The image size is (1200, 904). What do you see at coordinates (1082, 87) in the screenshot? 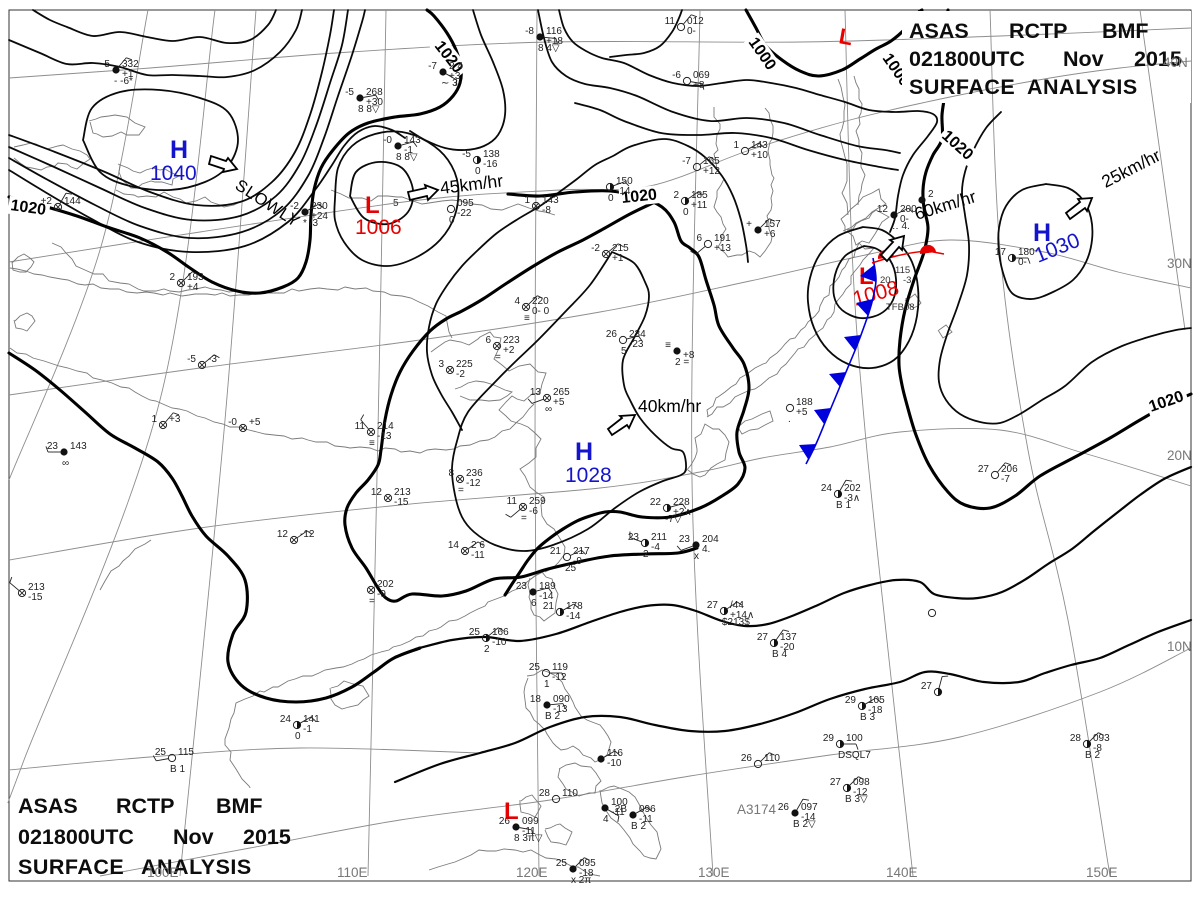
I see `svg-text: ANALYSIS` at bounding box center [1082, 87].